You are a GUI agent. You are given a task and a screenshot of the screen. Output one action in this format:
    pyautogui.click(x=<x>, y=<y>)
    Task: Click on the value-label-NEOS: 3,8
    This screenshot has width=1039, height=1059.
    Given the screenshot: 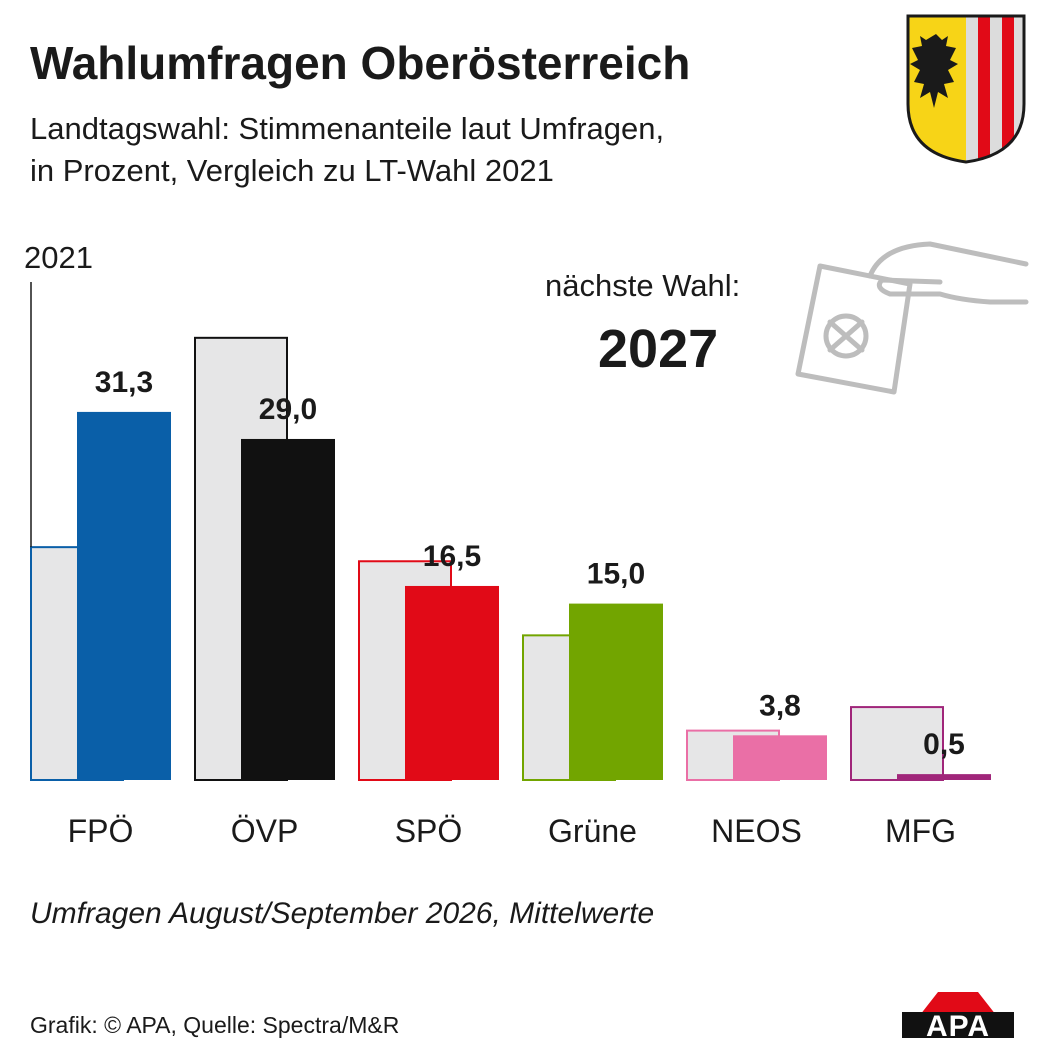 What is the action you would take?
    pyautogui.click(x=780, y=705)
    